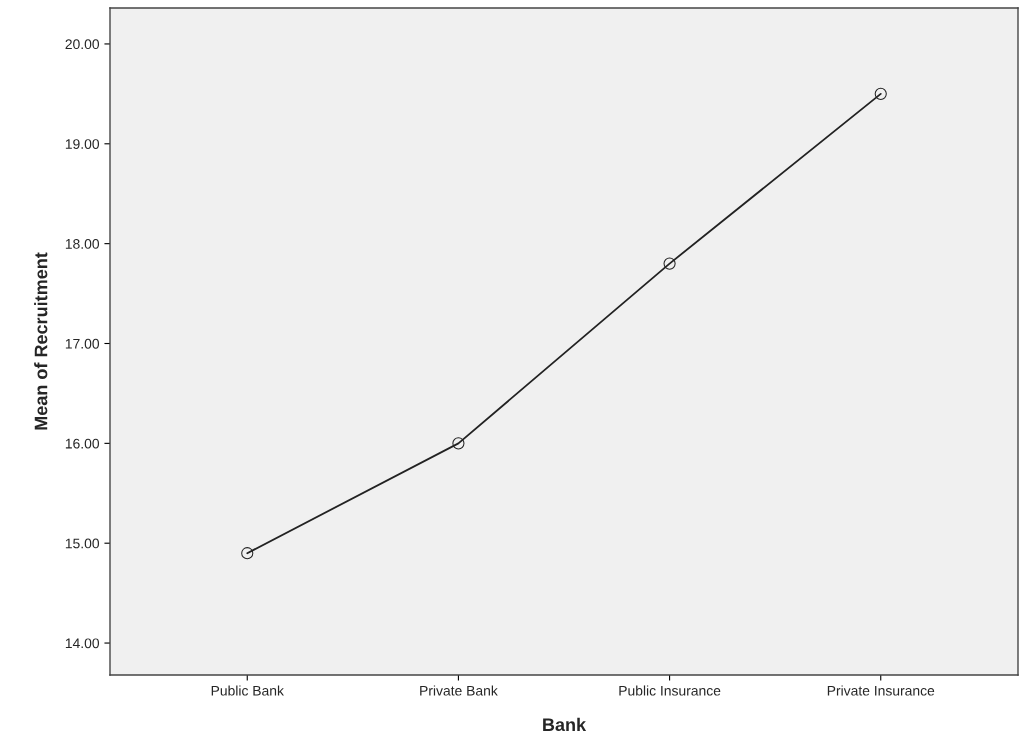 Image resolution: width=1030 pixels, height=742 pixels. I want to click on x-tick-label: Public Insurance, so click(670, 690).